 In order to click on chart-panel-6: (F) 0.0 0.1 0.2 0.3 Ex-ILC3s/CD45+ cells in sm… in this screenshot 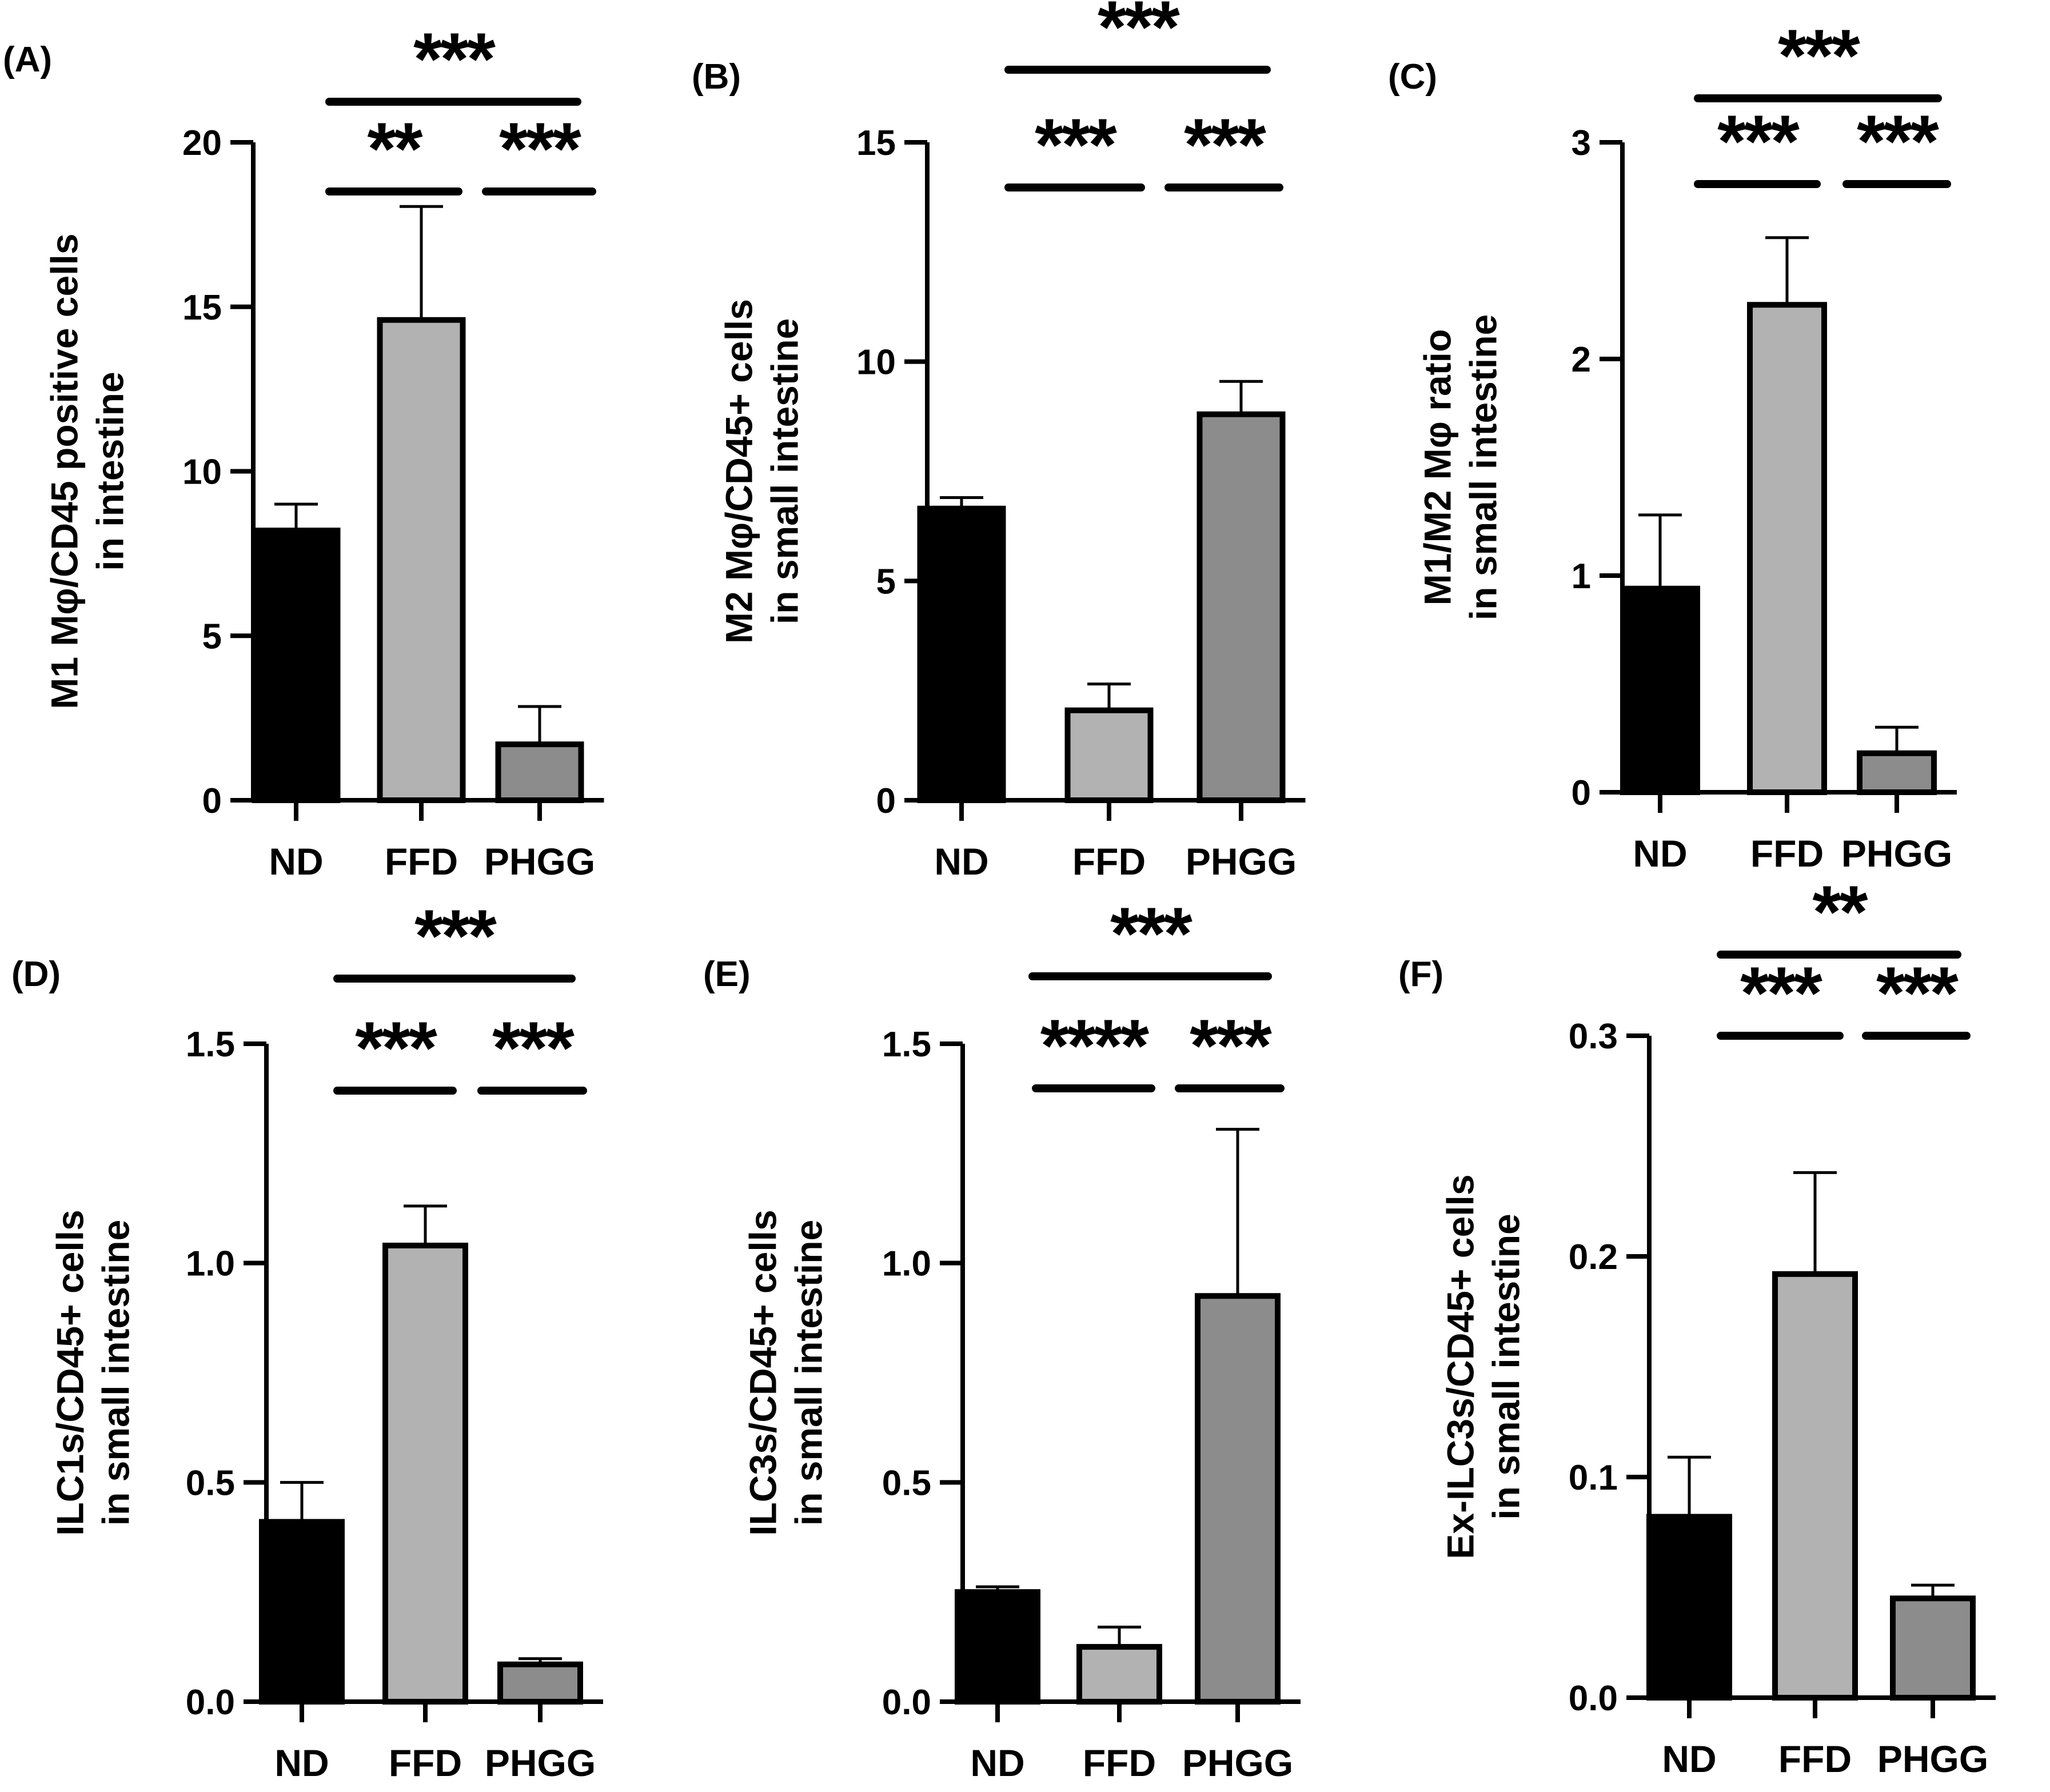, I will do `click(1697, 1325)`.